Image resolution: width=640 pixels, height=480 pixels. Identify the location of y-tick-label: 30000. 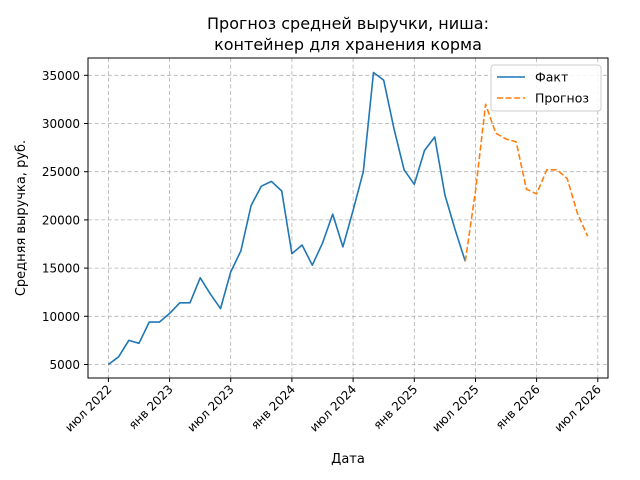
(61, 124).